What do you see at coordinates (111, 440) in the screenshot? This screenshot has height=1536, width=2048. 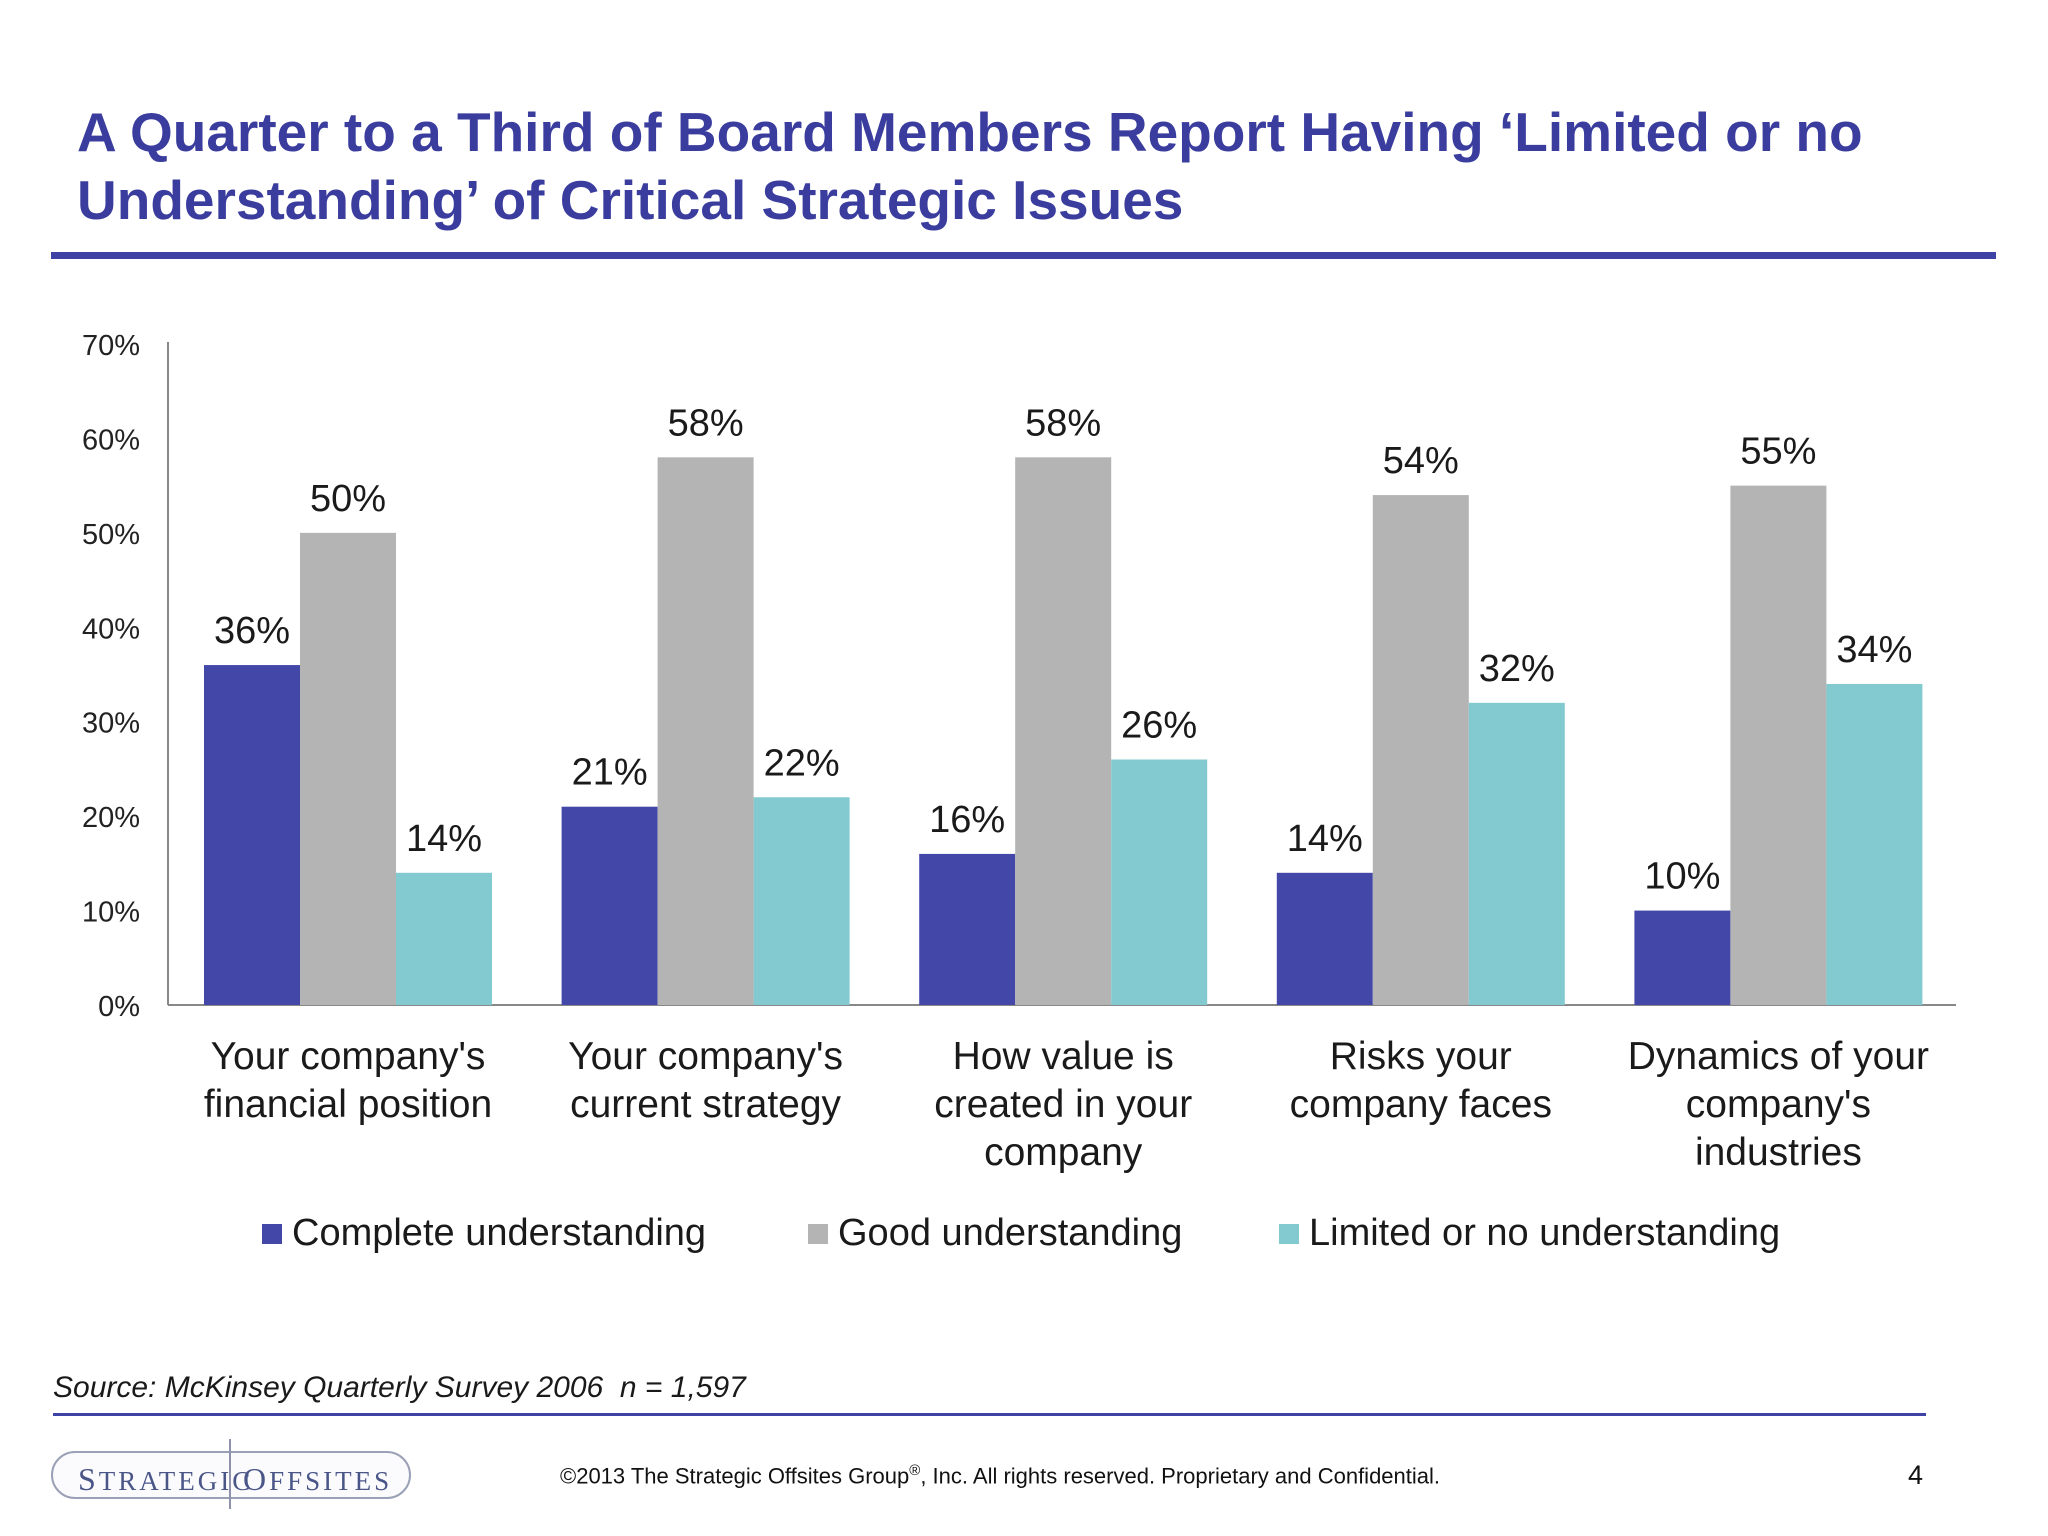 I see `y-tick-label: 60%` at bounding box center [111, 440].